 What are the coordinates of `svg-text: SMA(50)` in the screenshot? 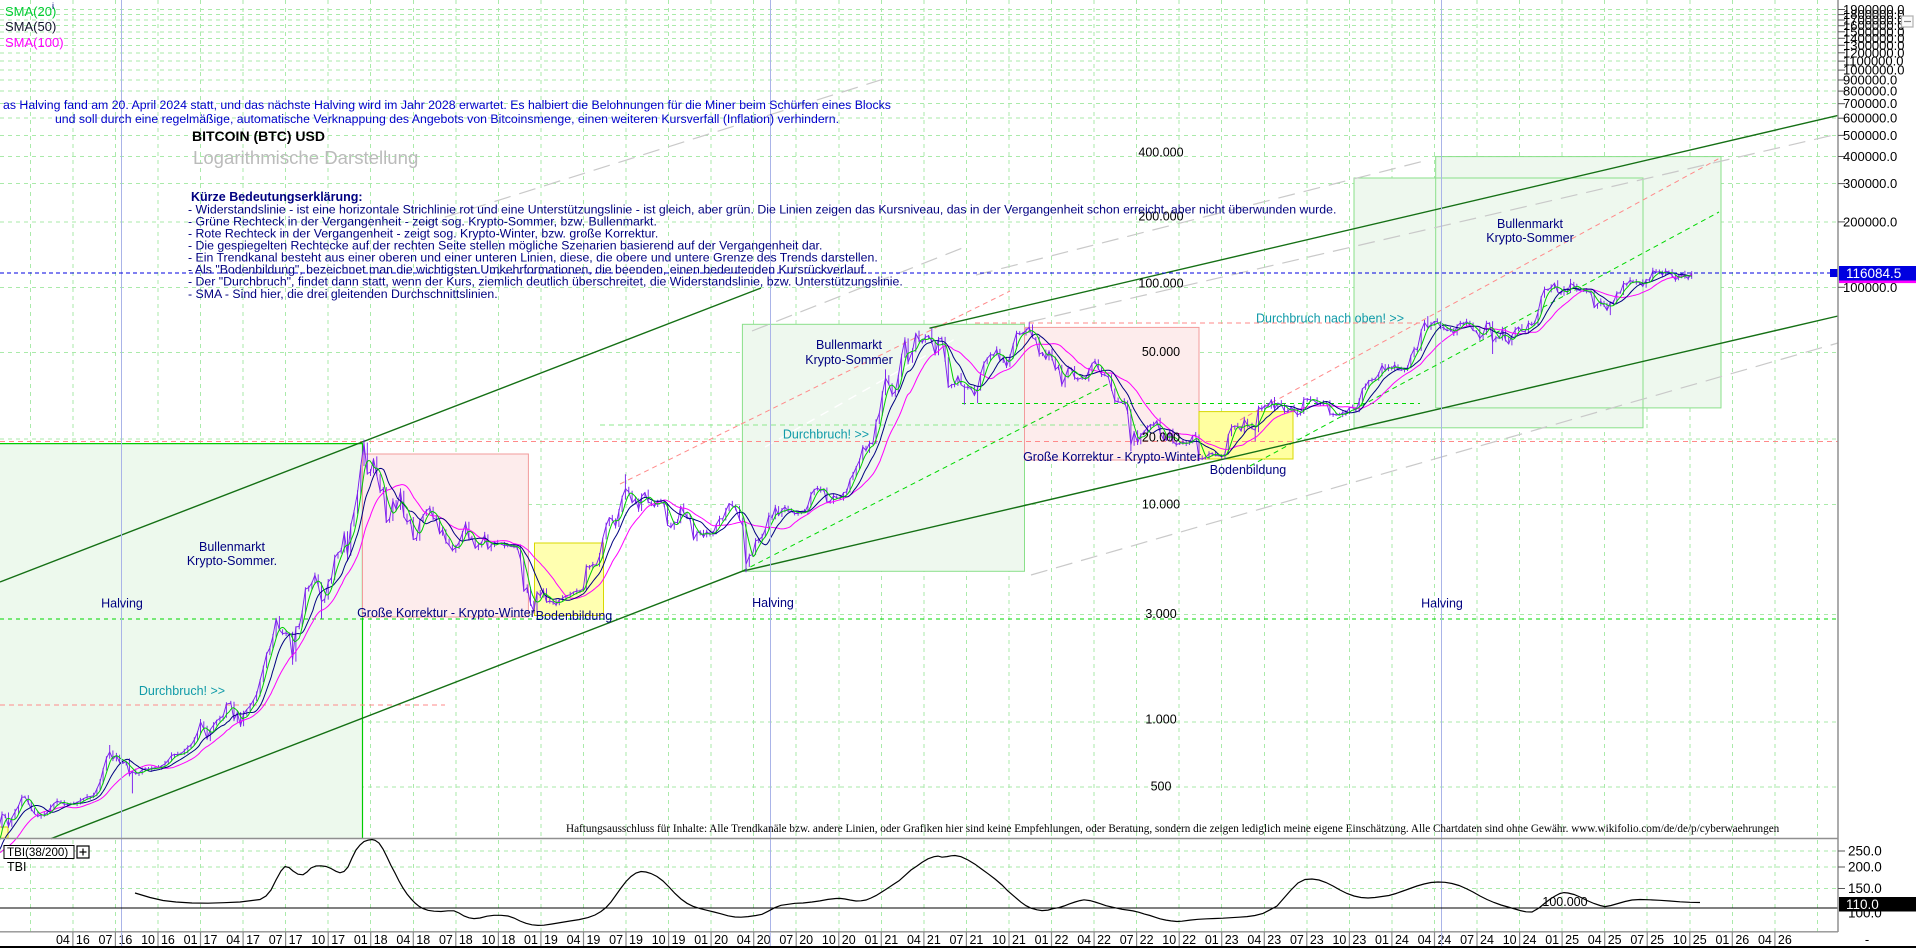 It's located at (30, 26).